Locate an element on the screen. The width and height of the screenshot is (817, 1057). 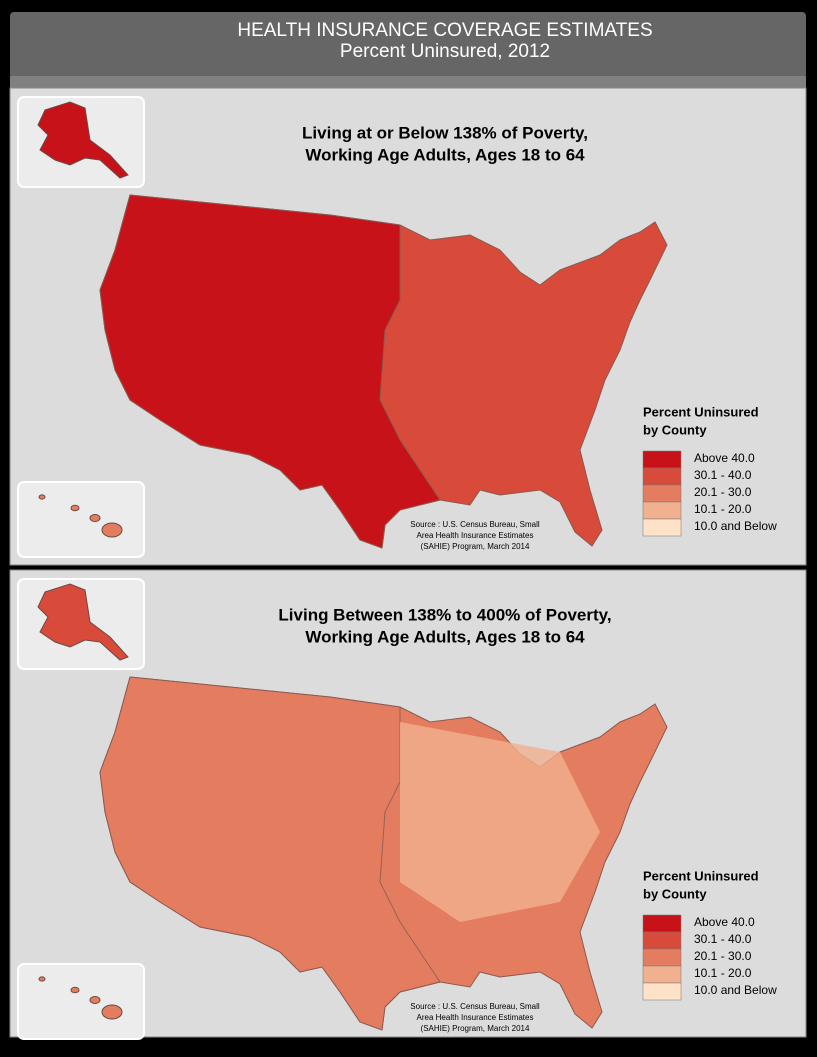
header-strip is located at coordinates (408, 82).